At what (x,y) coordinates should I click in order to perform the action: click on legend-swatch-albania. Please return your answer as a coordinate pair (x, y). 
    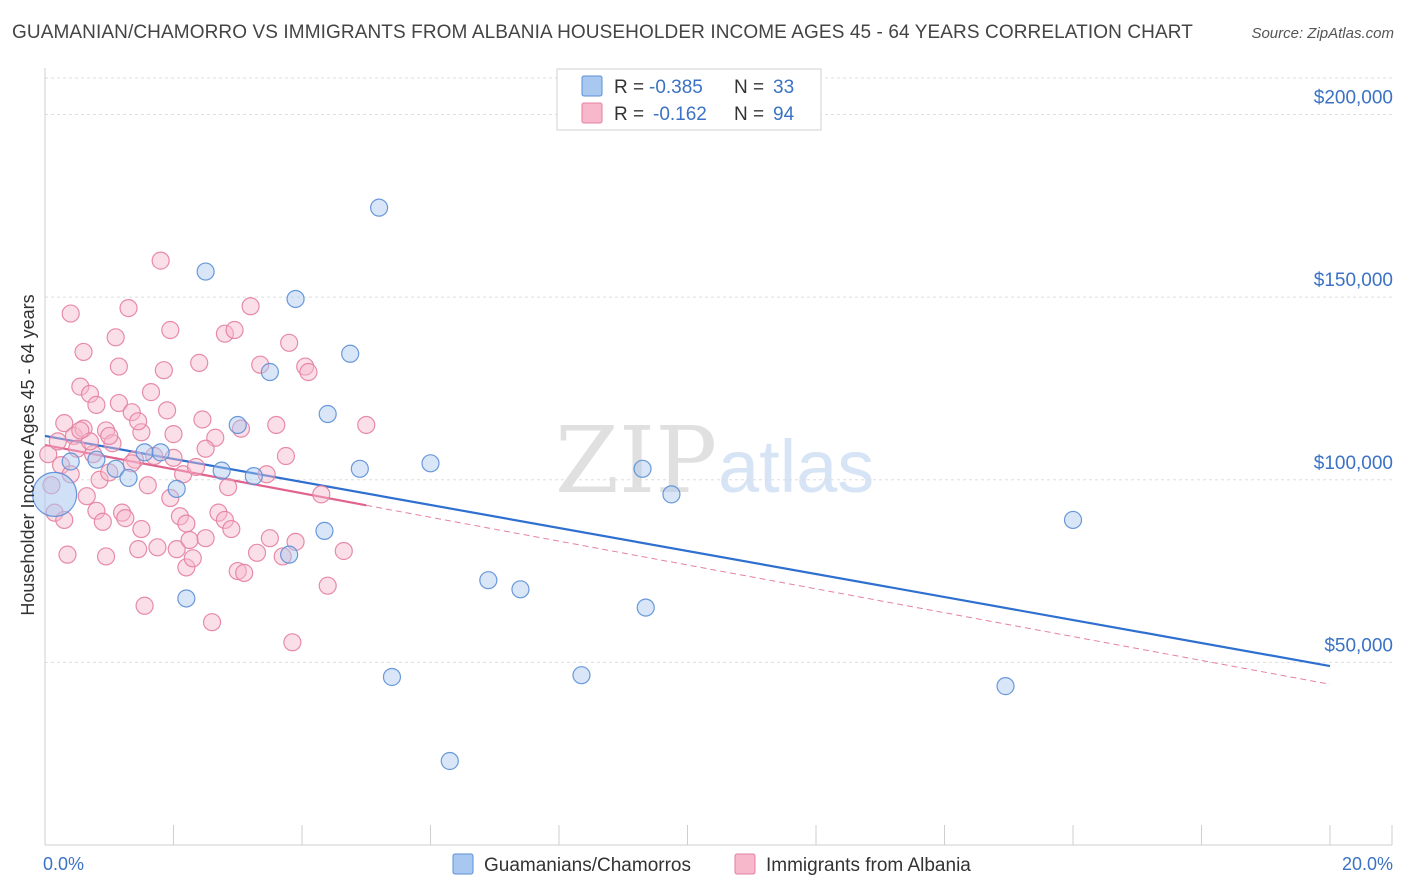
    Looking at the image, I should click on (592, 113).